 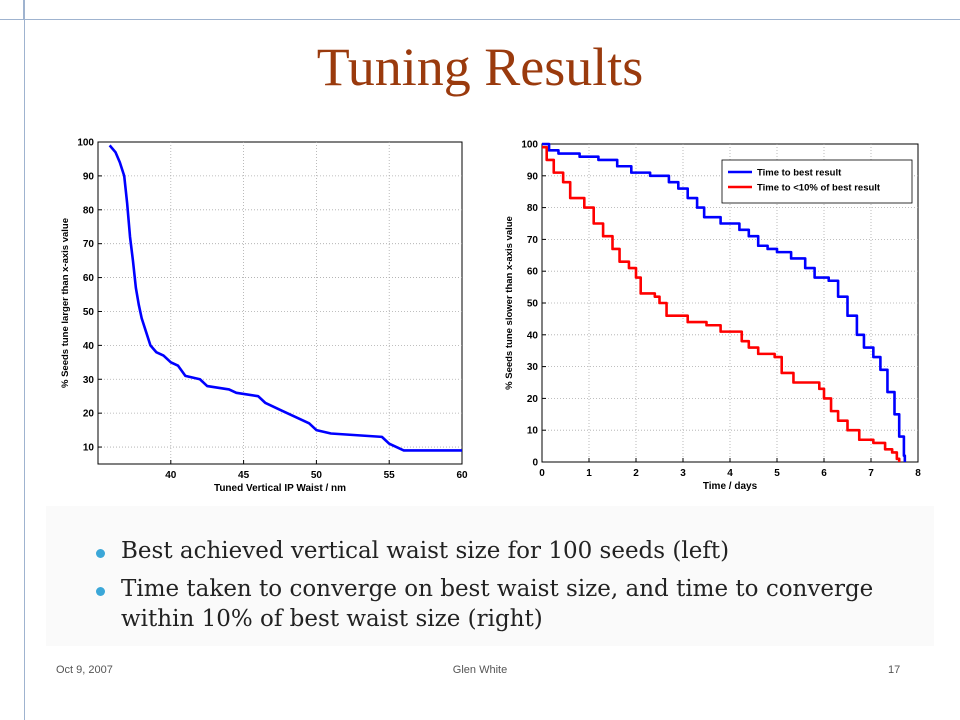 I want to click on legend-label: Time to <10% of best result, so click(x=819, y=188).